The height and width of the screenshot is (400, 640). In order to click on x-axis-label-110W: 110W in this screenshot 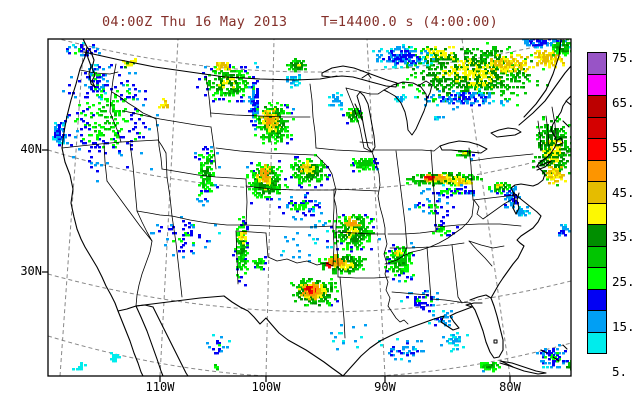, I will do `click(160, 387)`.